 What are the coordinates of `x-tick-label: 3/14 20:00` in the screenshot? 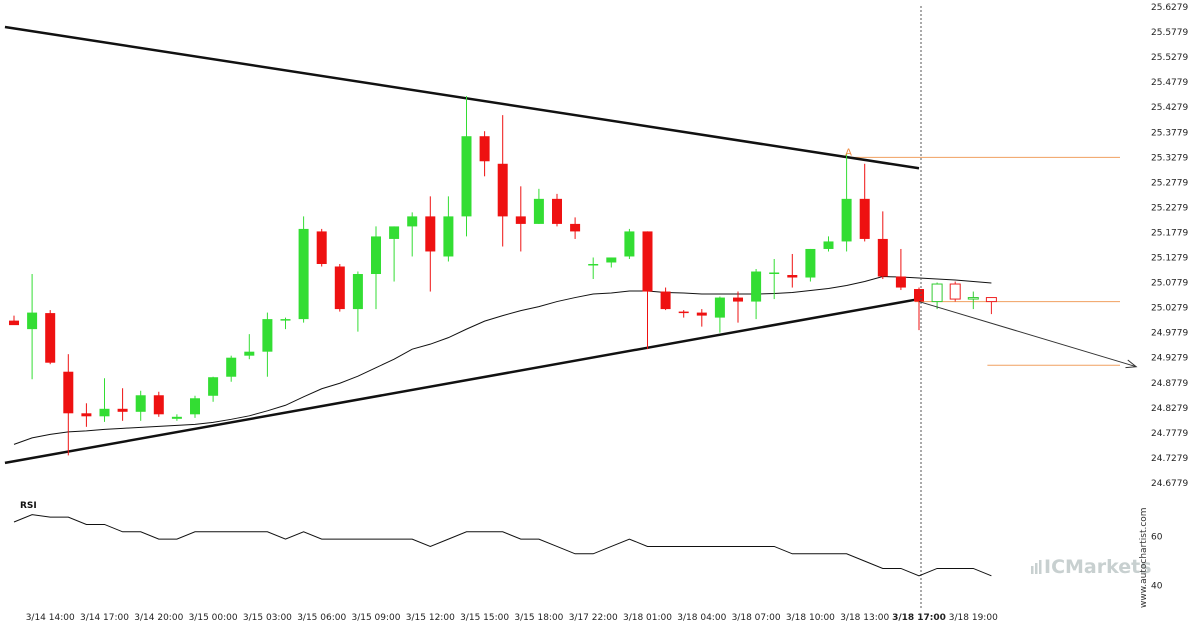 It's located at (158, 618).